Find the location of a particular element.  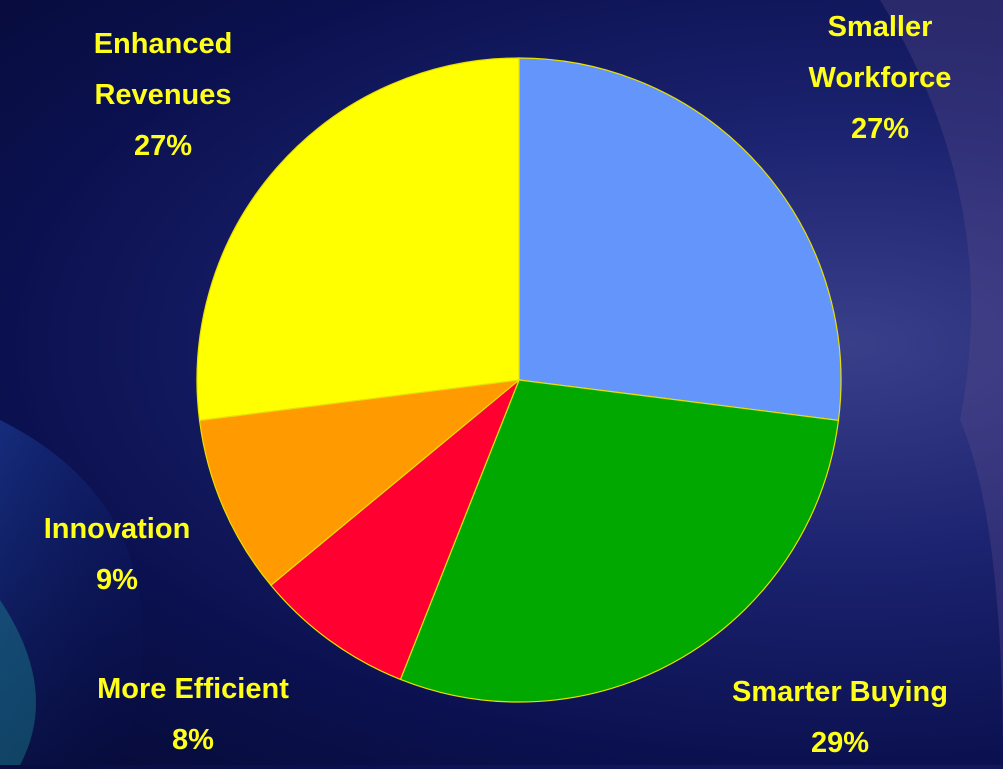

slice-label: Enhanced Revenues 27% is located at coordinates (163, 95).